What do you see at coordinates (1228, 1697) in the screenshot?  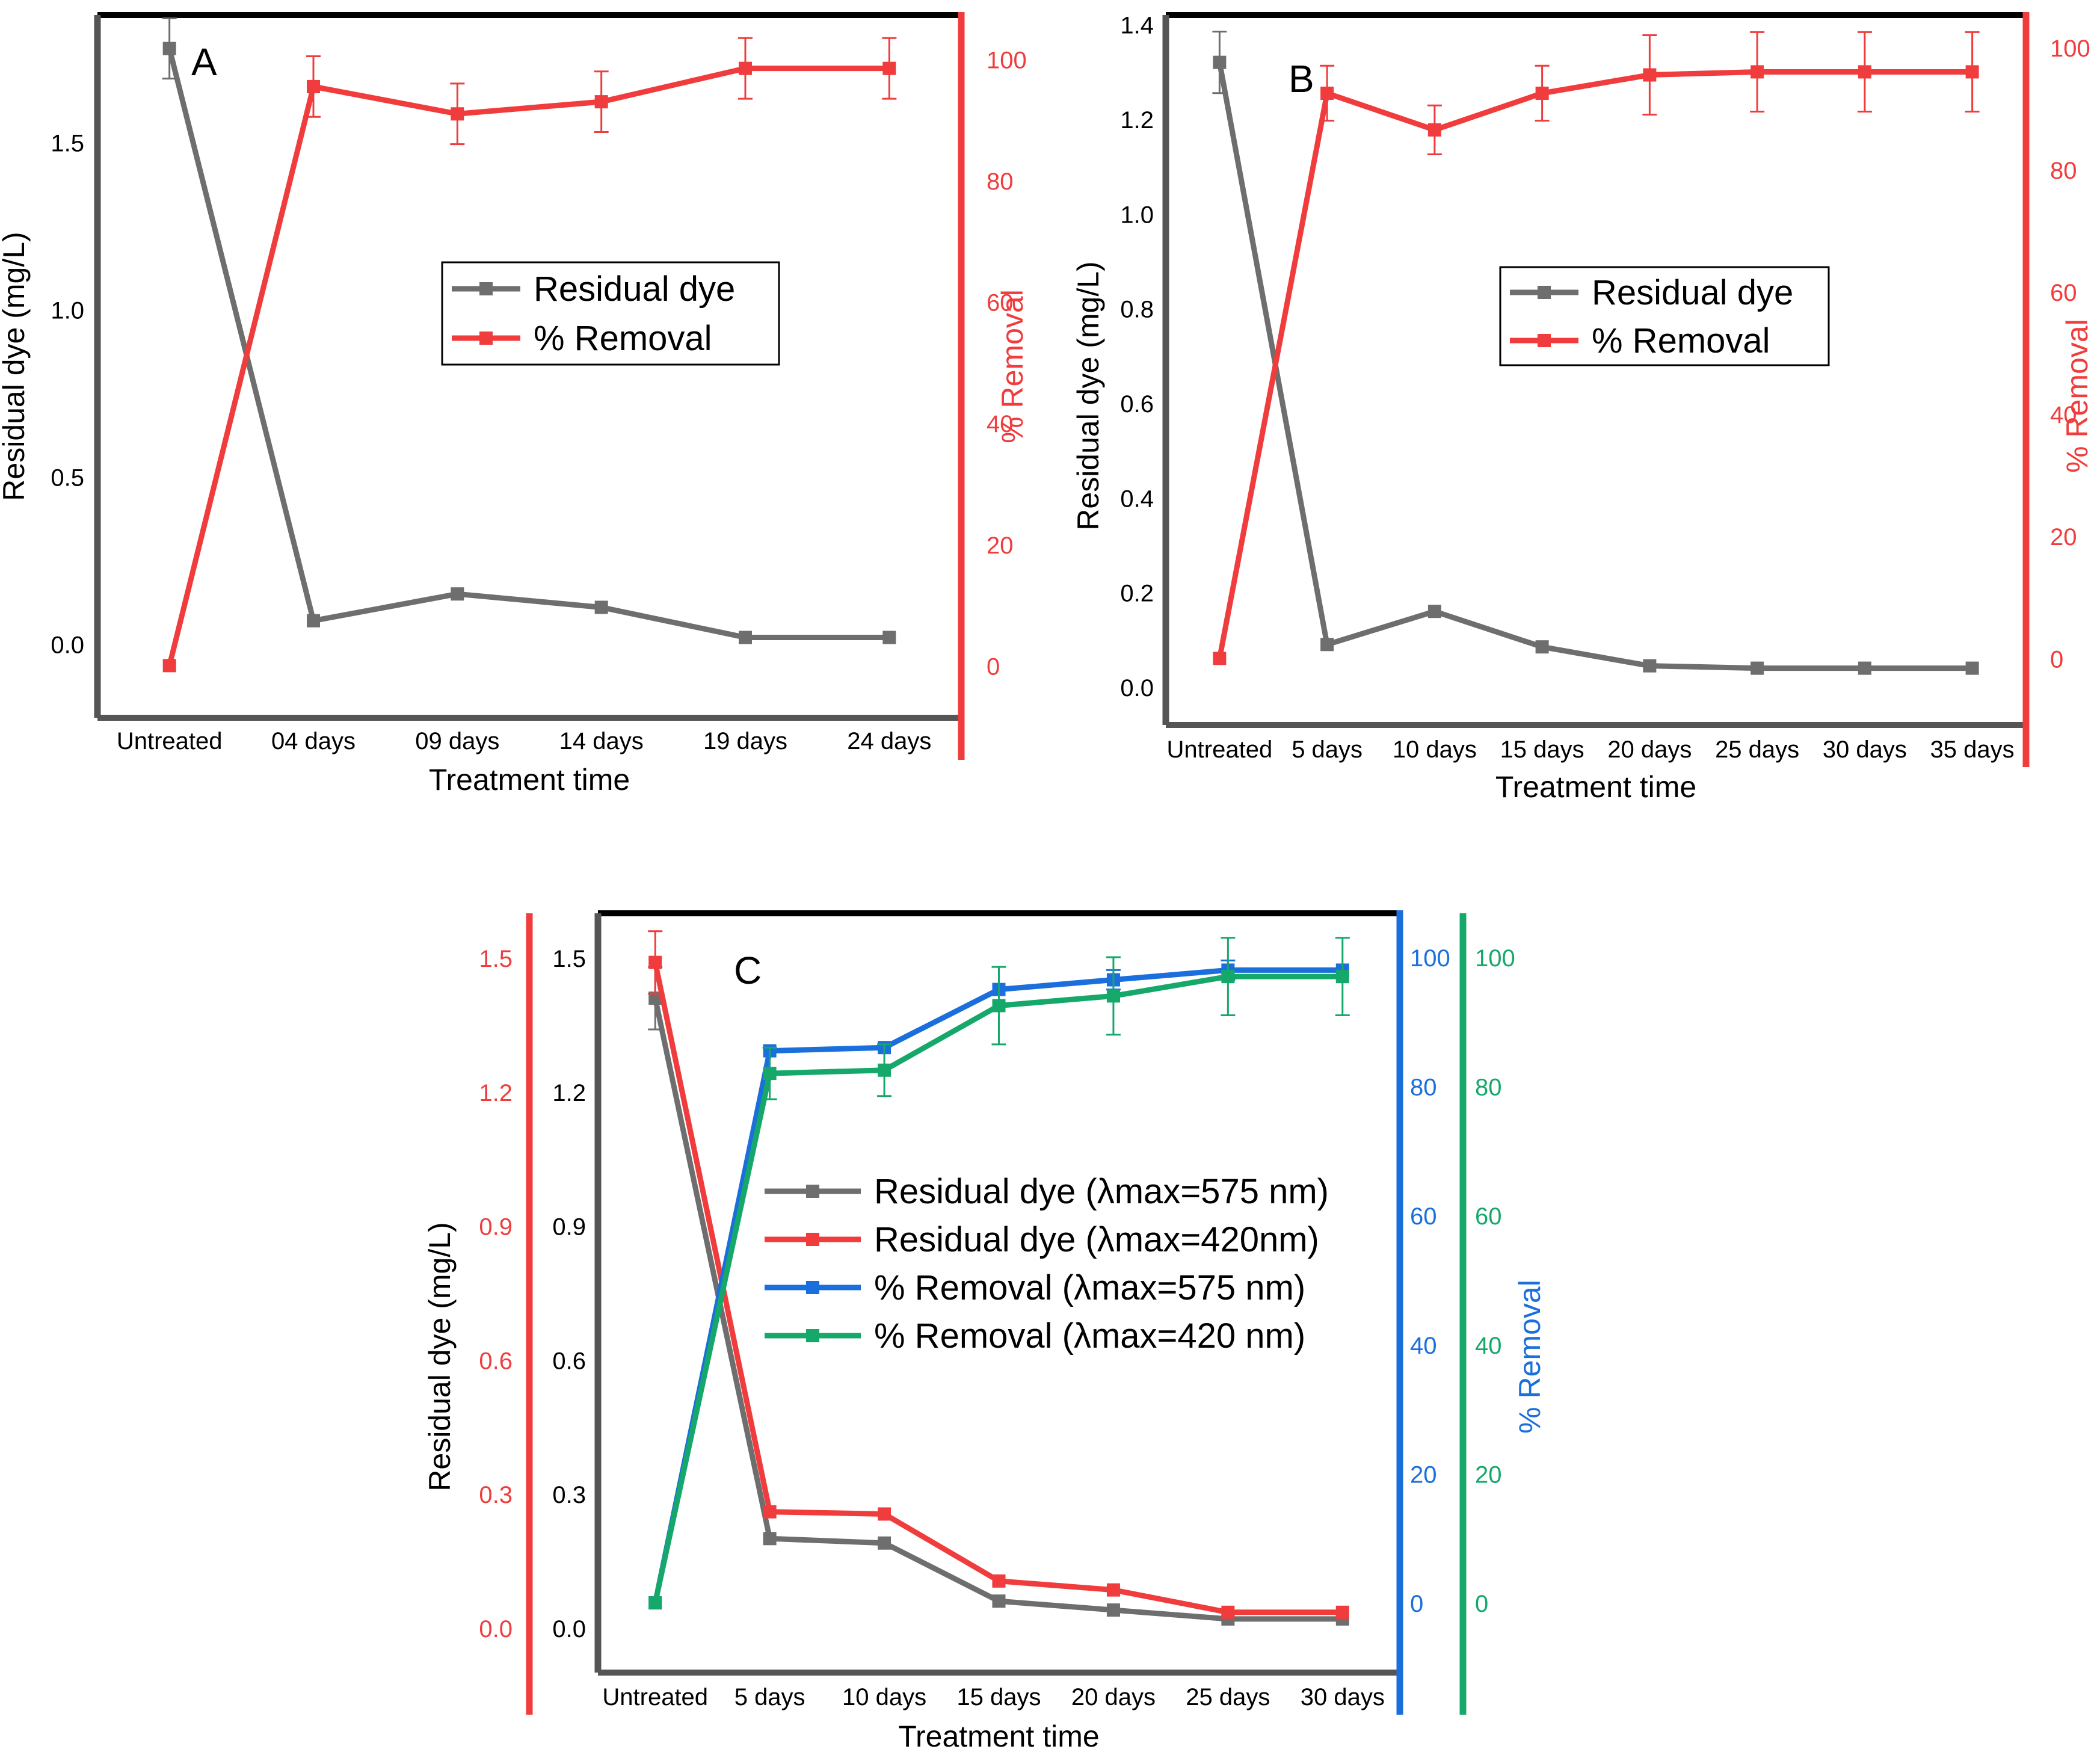 I see `x-tick-label-c: 25 days` at bounding box center [1228, 1697].